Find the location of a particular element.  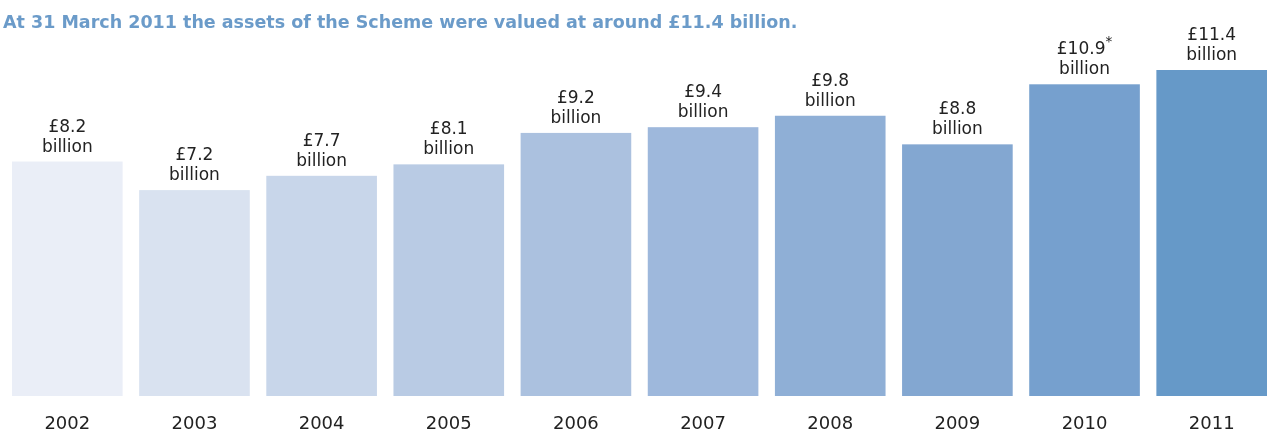

data-label: £8.8 billion is located at coordinates (957, 118).